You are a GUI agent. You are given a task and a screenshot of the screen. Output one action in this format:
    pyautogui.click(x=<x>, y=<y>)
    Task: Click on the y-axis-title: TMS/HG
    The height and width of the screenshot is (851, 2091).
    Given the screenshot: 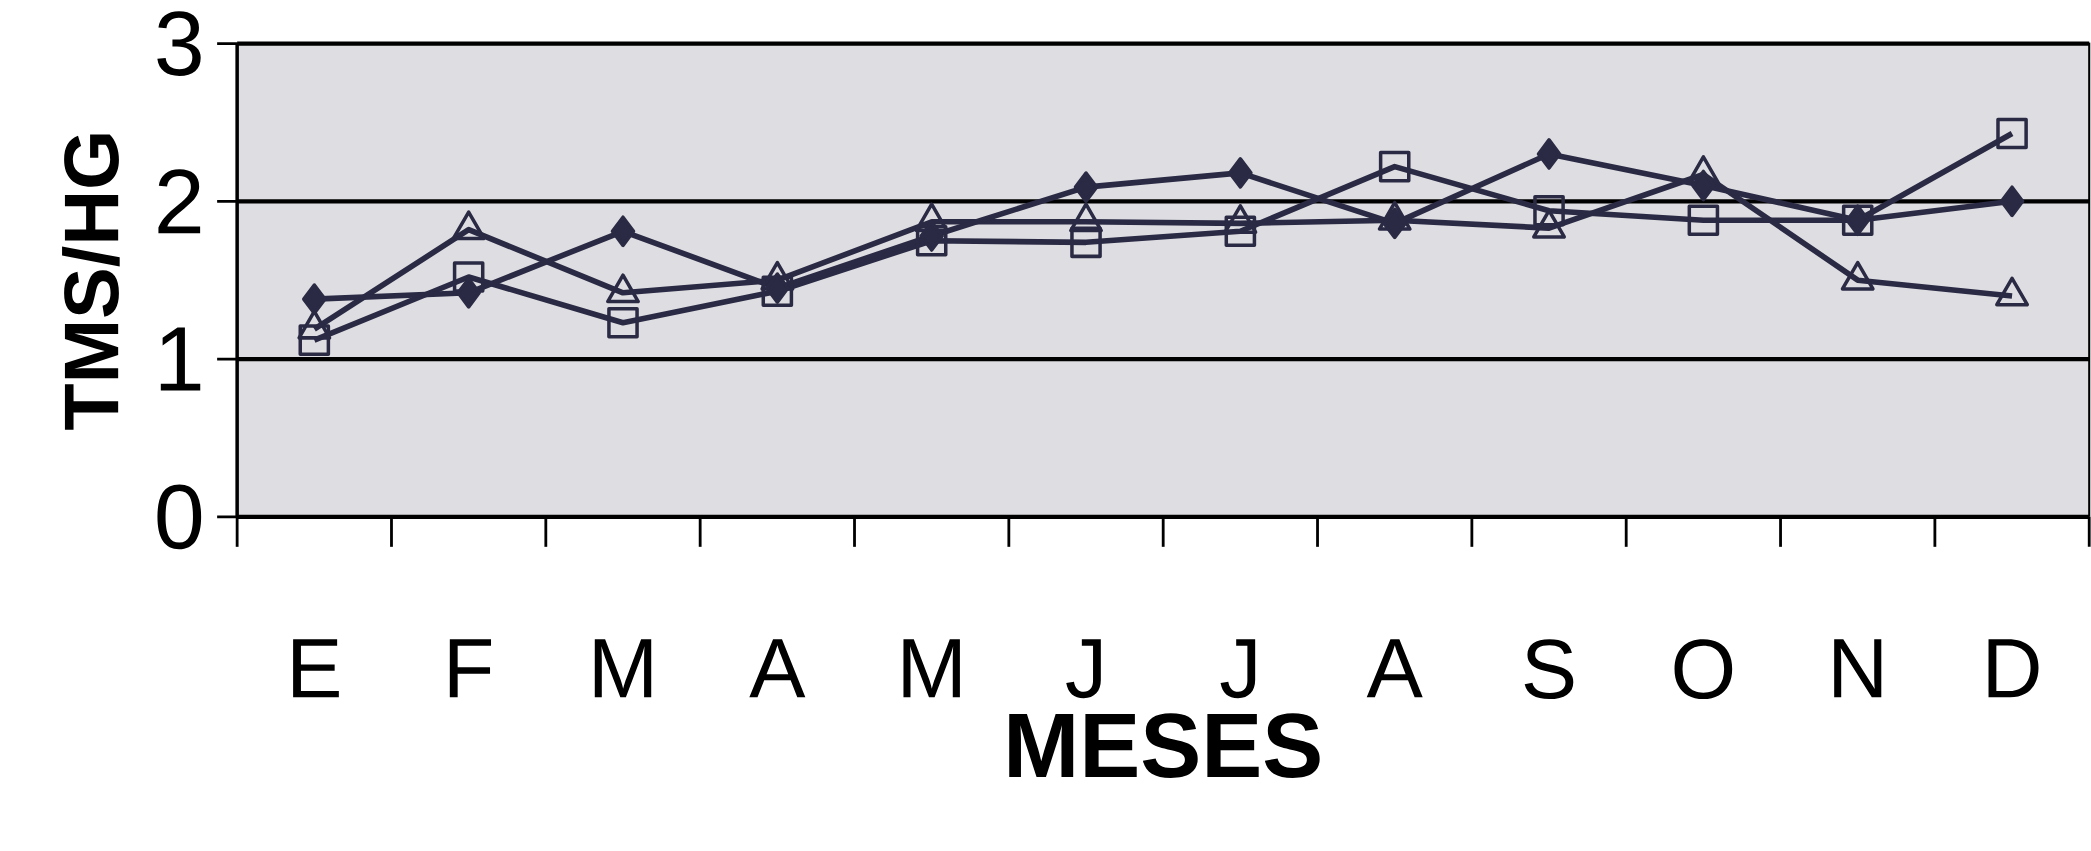 What is the action you would take?
    pyautogui.click(x=91, y=282)
    